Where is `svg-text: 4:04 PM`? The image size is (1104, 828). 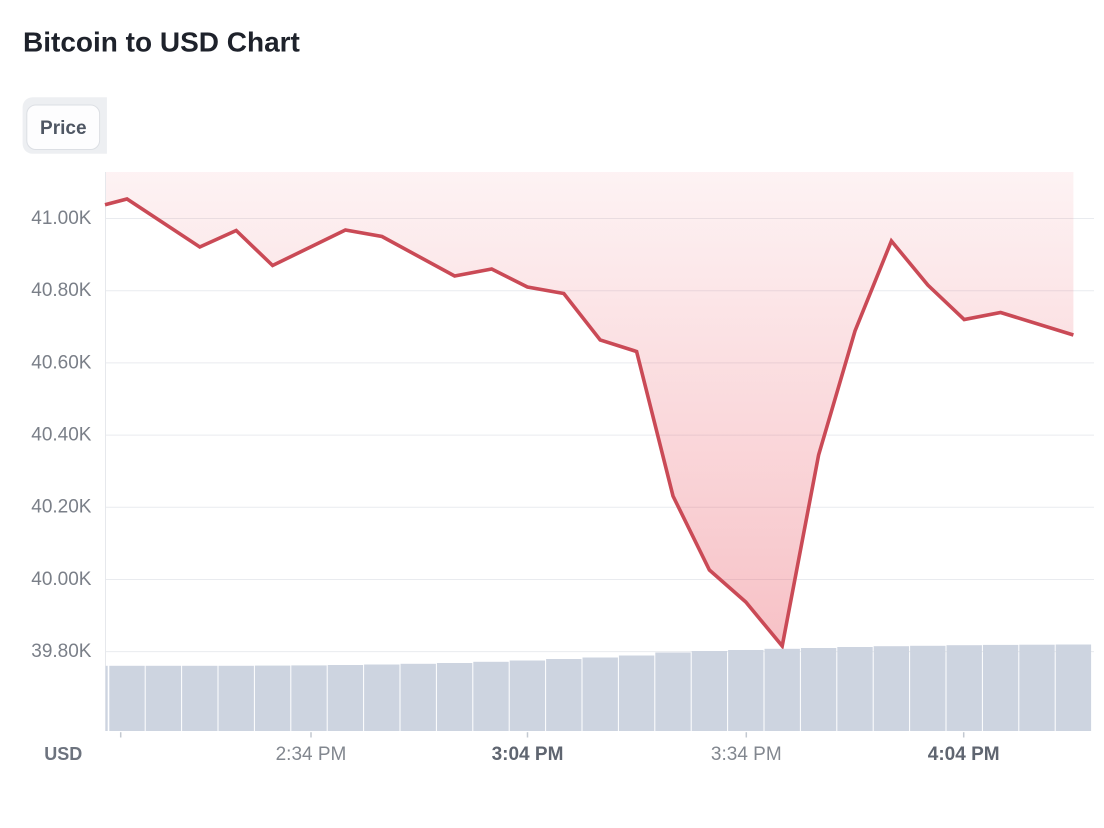
svg-text: 4:04 PM is located at coordinates (964, 754).